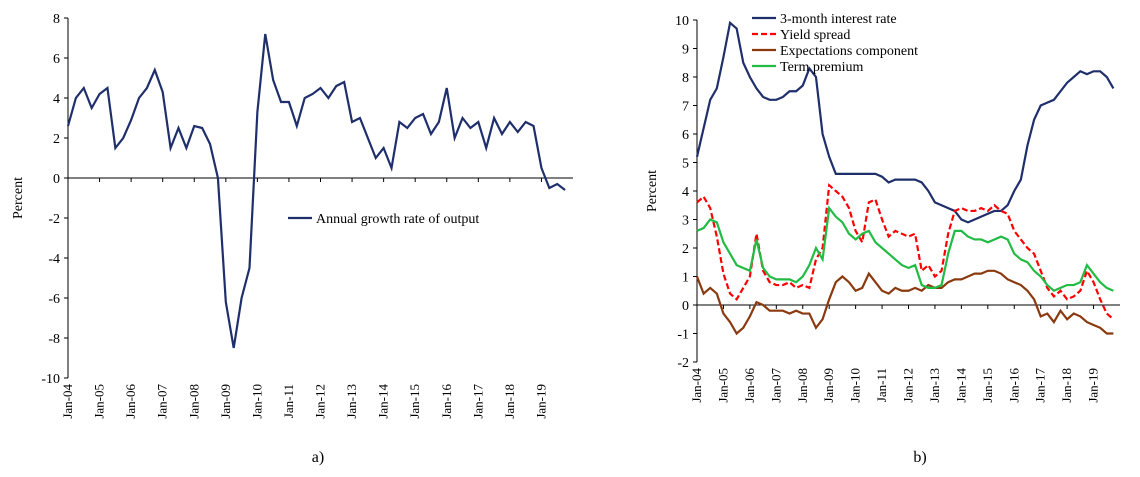 Image resolution: width=1140 pixels, height=477 pixels. What do you see at coordinates (682, 21) in the screenshot?
I see `y-tick-label: 10` at bounding box center [682, 21].